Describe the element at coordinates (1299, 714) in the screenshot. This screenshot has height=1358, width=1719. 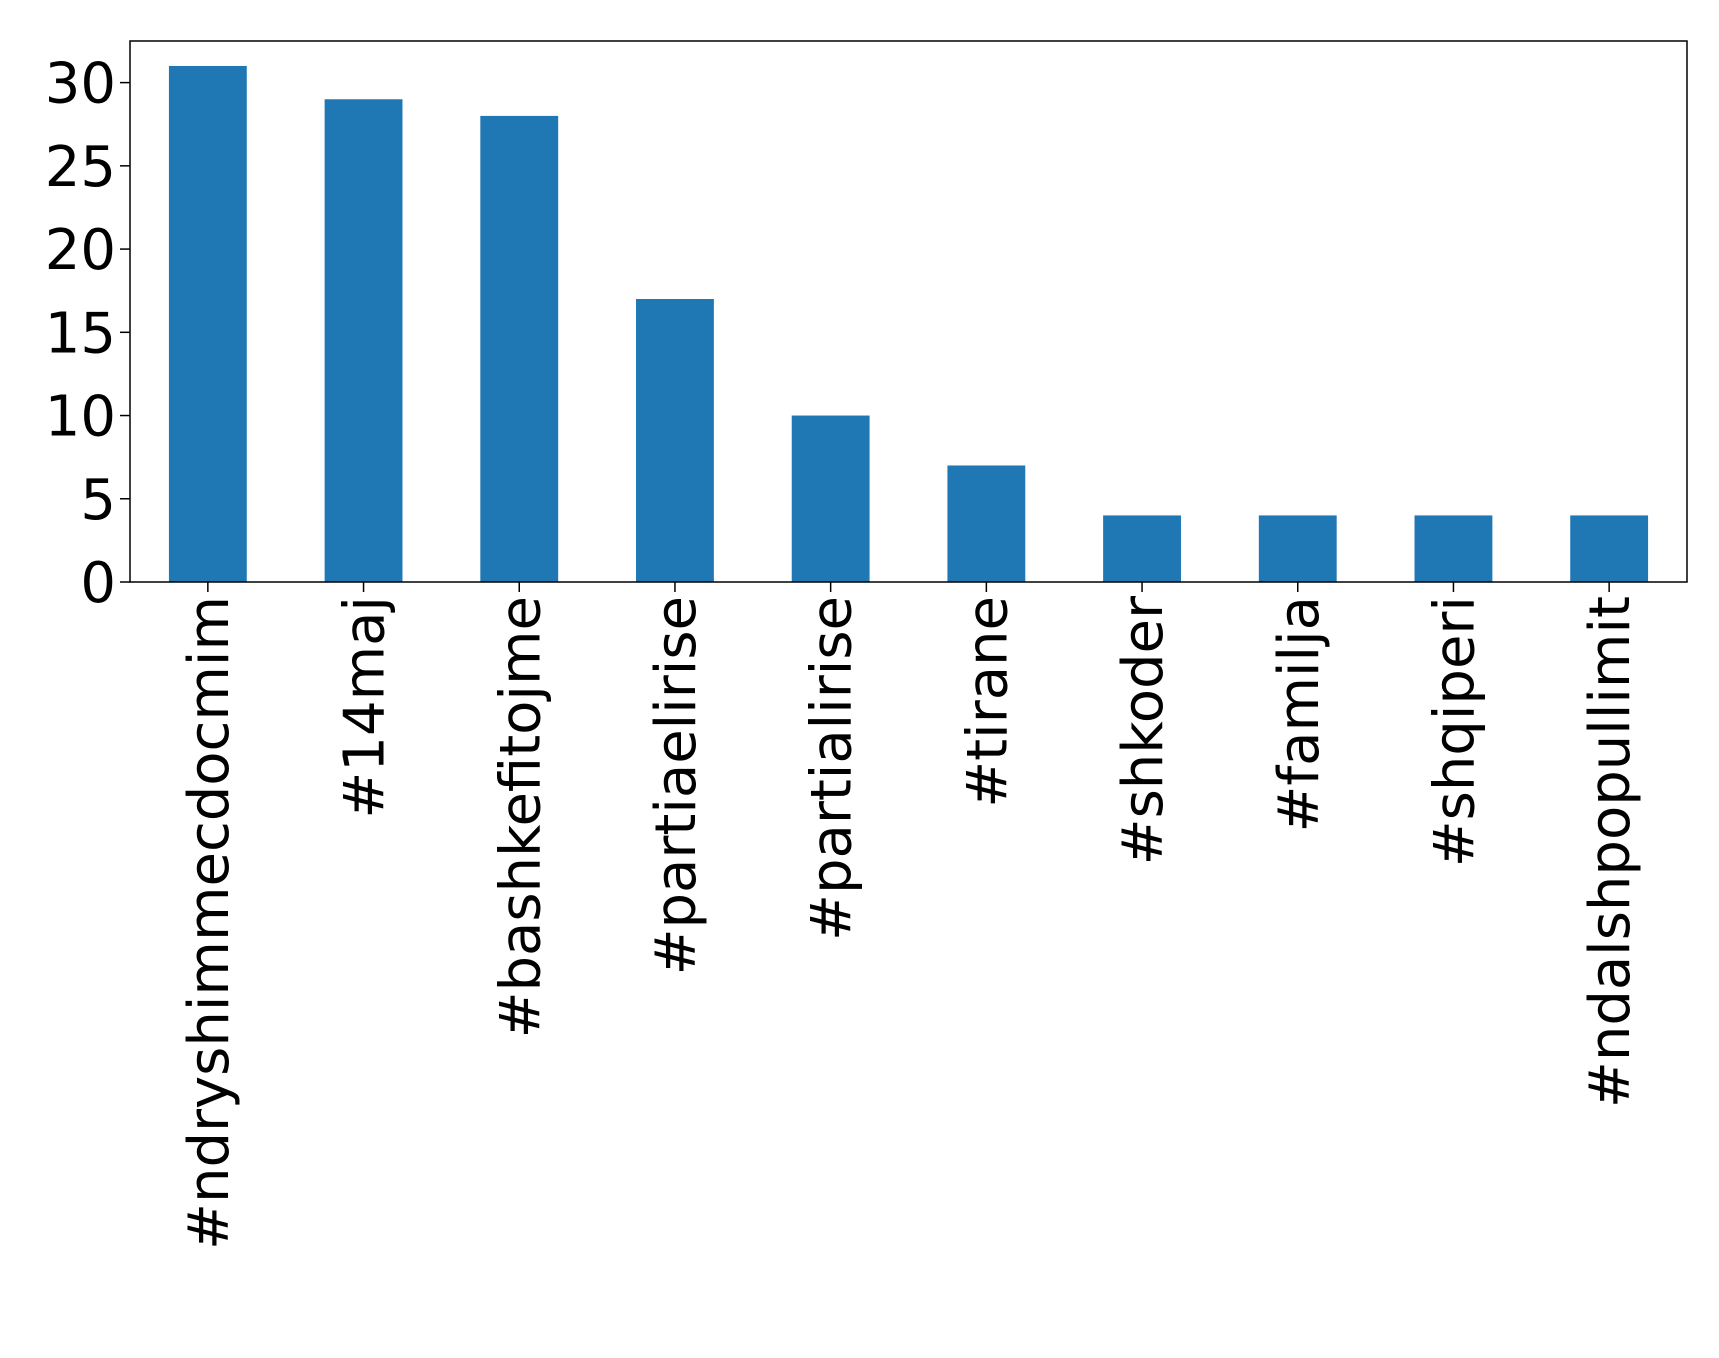
I see `x-tick-label: #familja` at that location.